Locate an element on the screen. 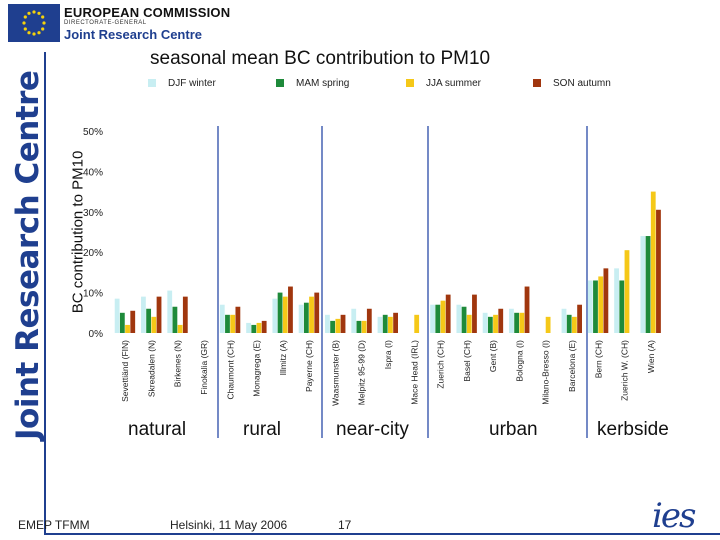 The height and width of the screenshot is (540, 720). category-label: Gent (B) is located at coordinates (493, 356).